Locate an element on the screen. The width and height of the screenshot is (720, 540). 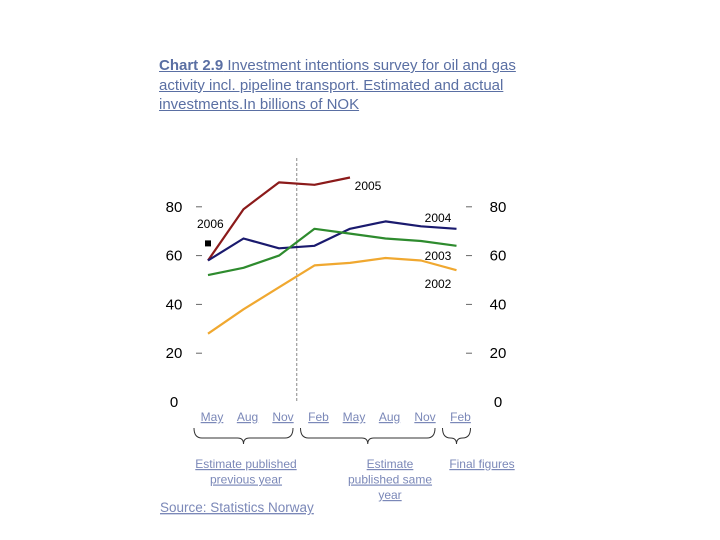
ytick-right-label: 60 is located at coordinates (498, 256).